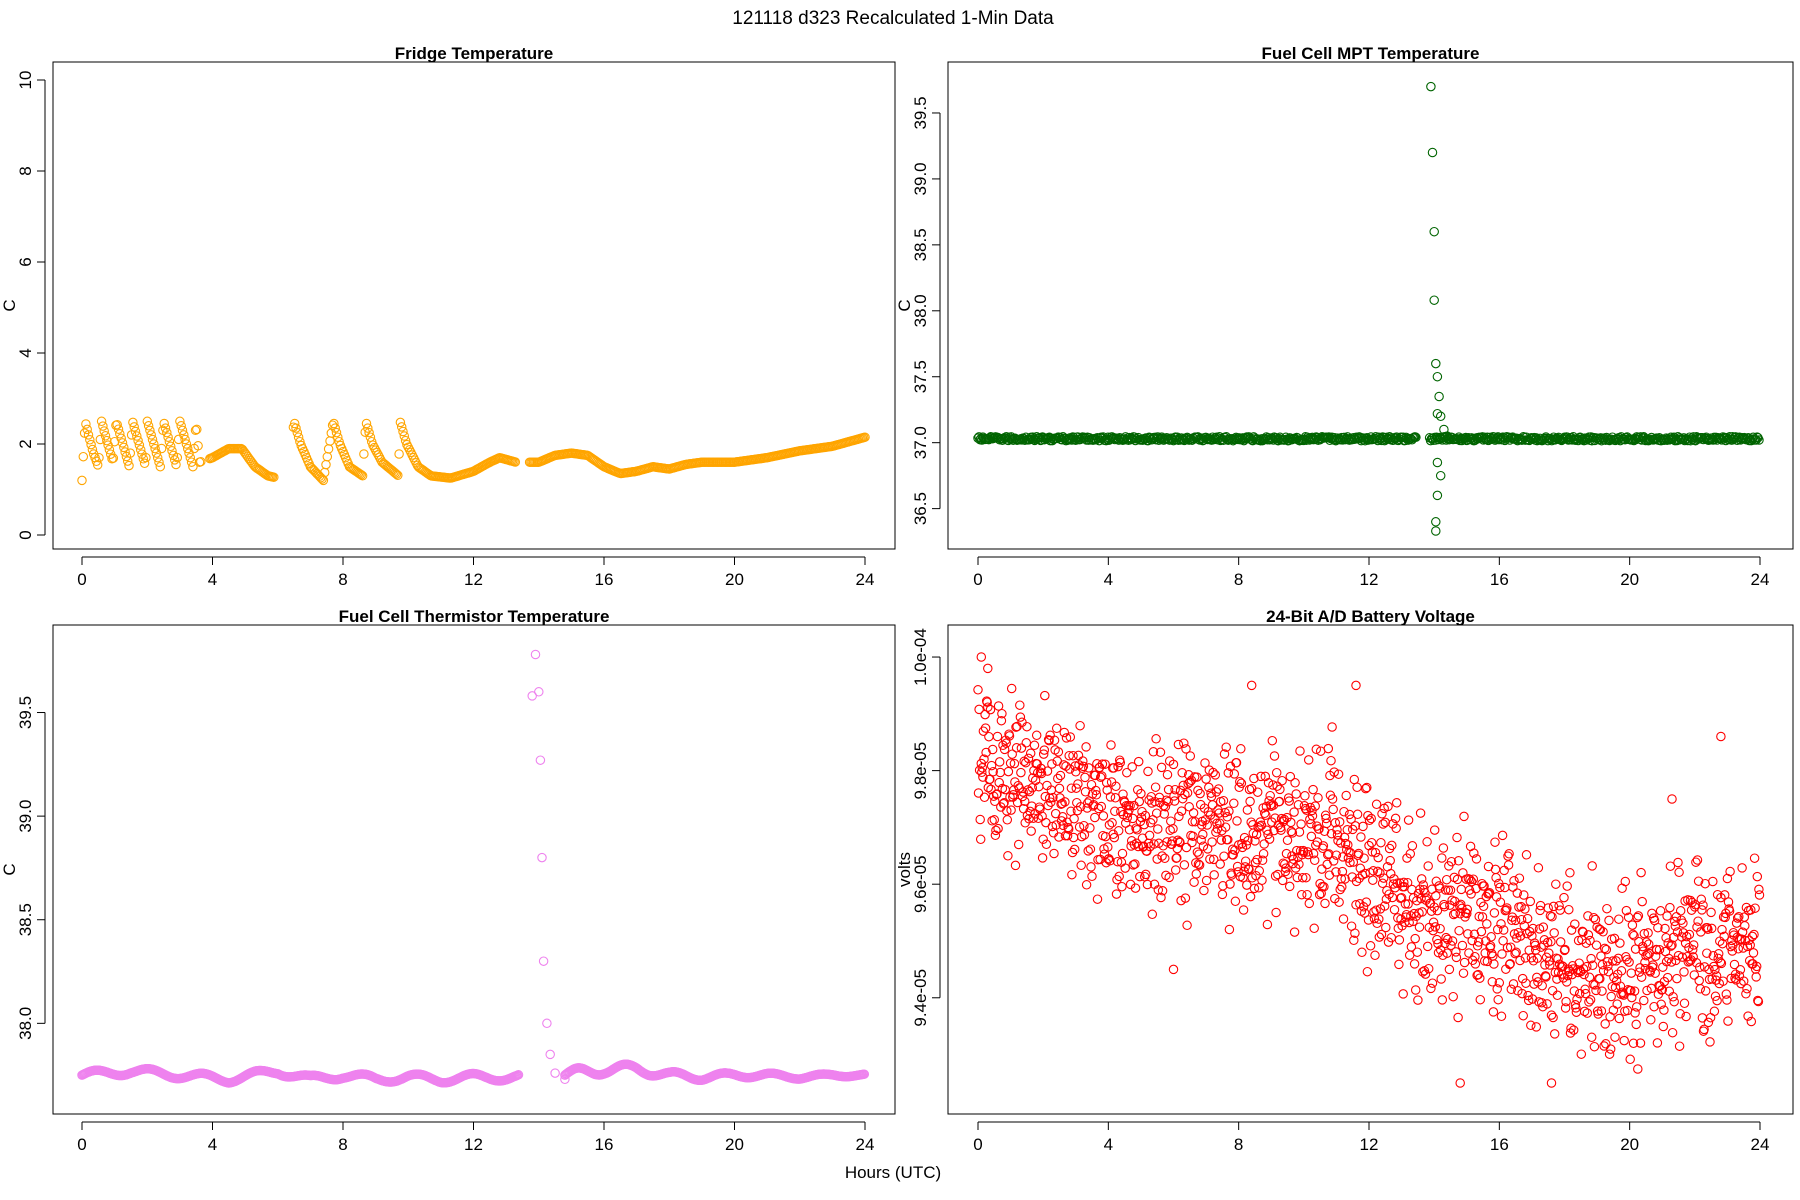 The height and width of the screenshot is (1200, 1800). Describe the element at coordinates (1370, 616) in the screenshot. I see `panel-title: 24-Bit A/D Battery Voltage` at that location.